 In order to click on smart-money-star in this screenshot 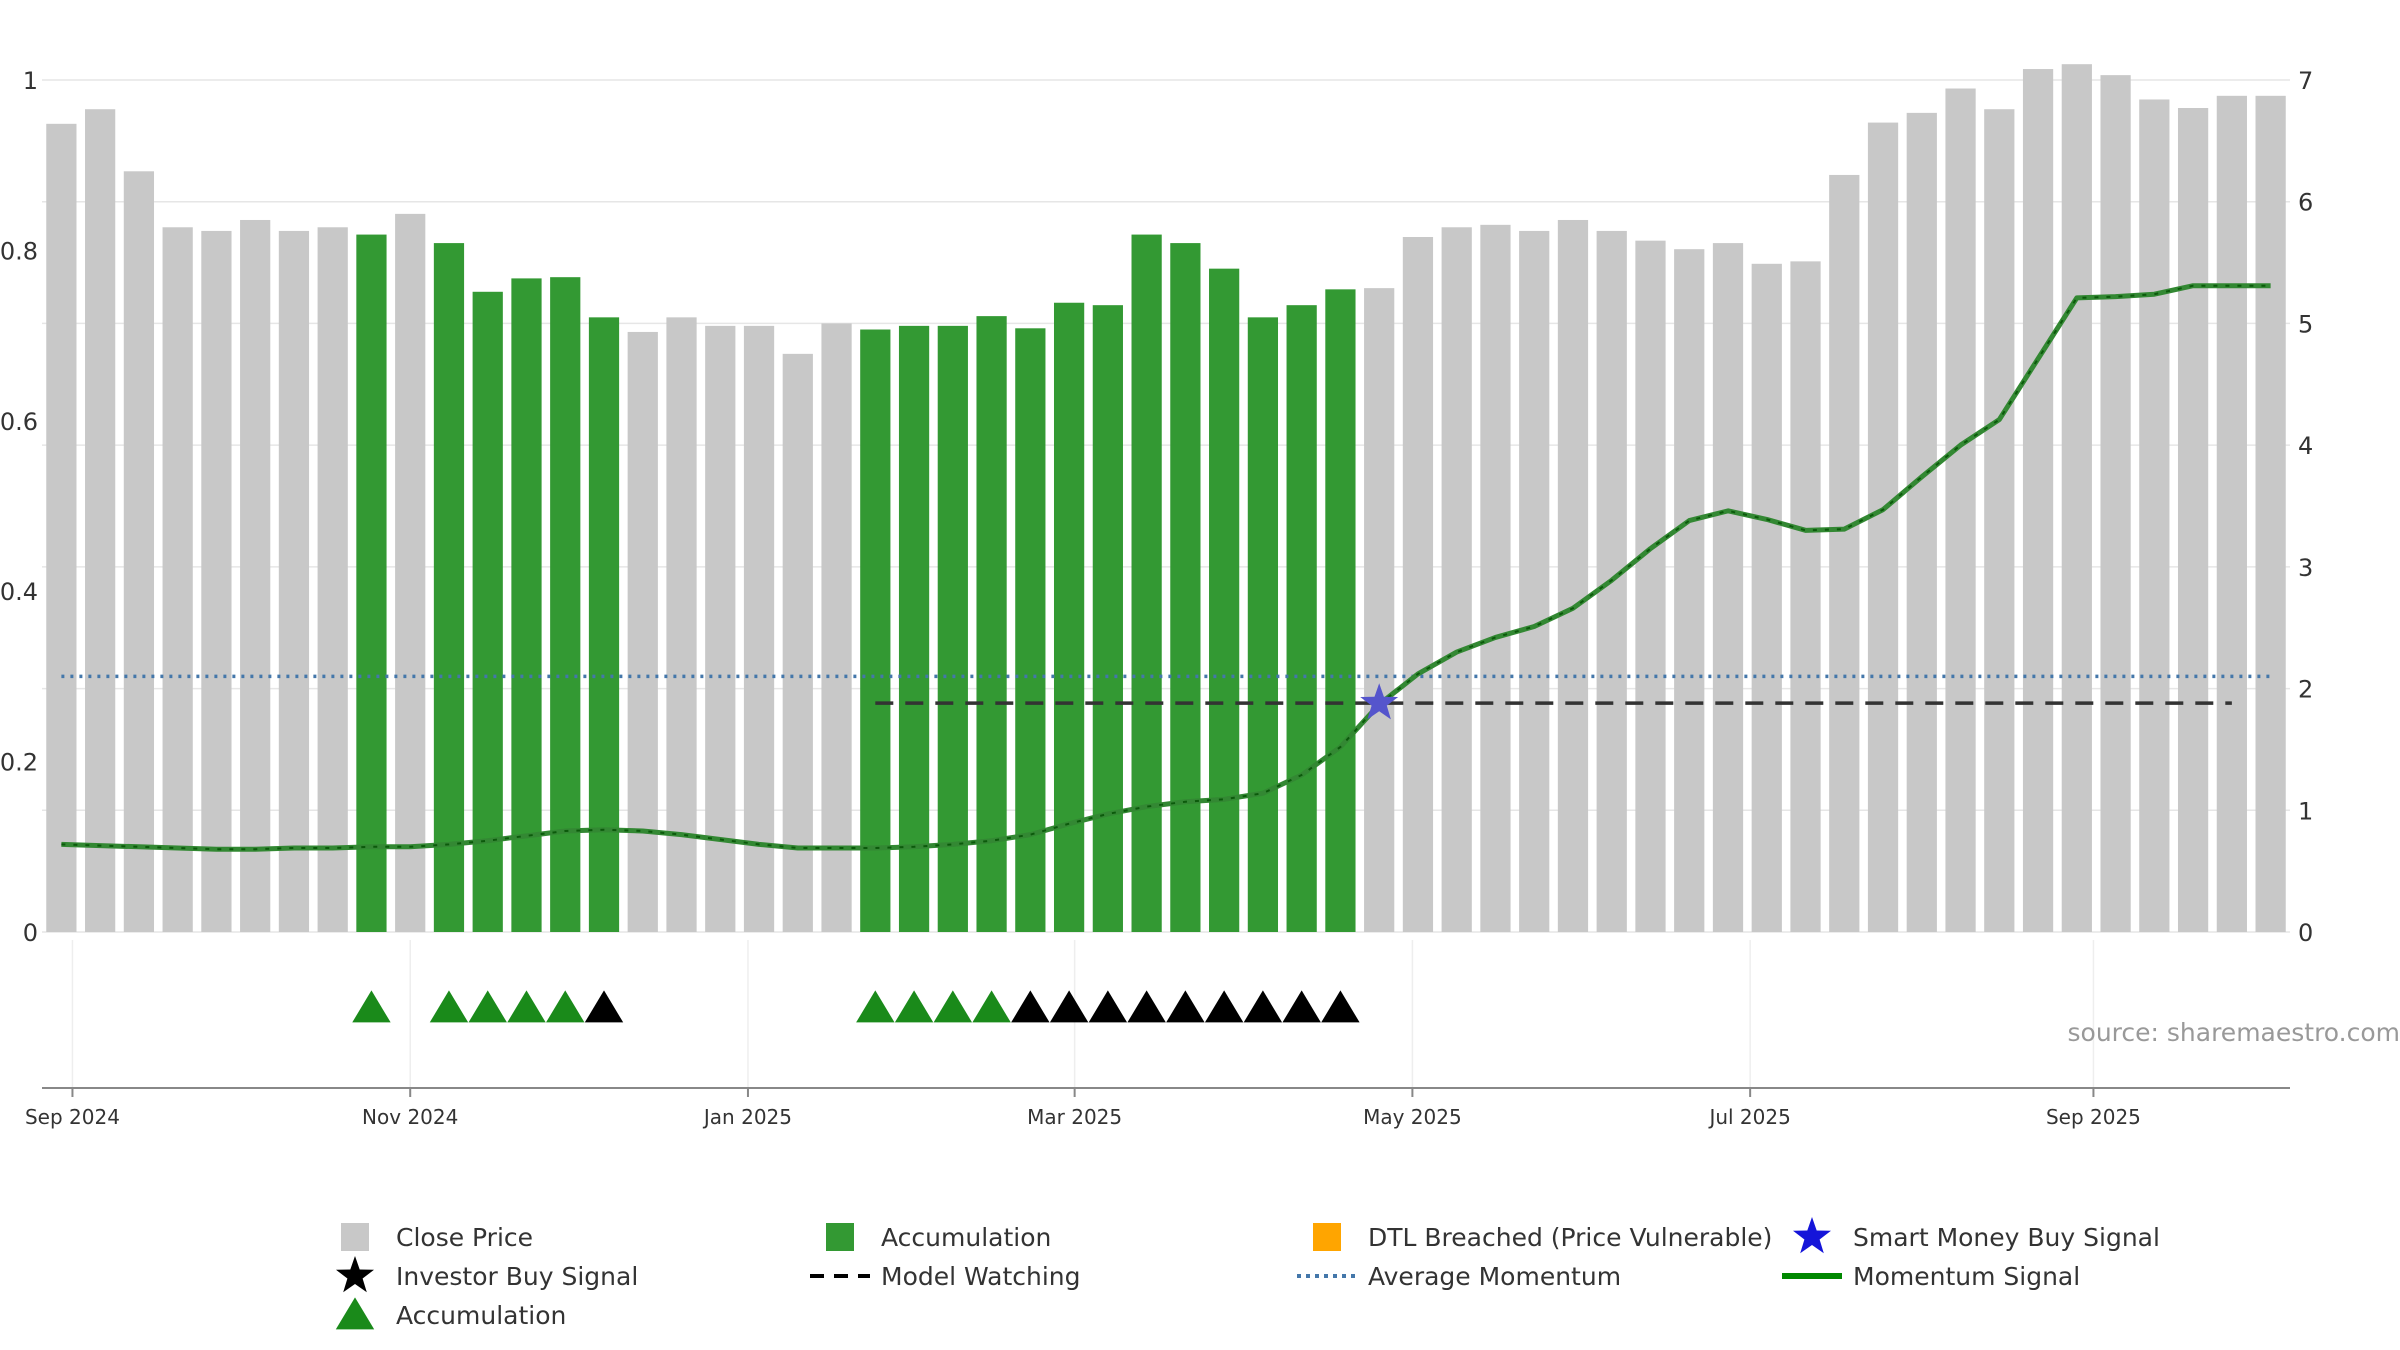, I will do `click(1379, 701)`.